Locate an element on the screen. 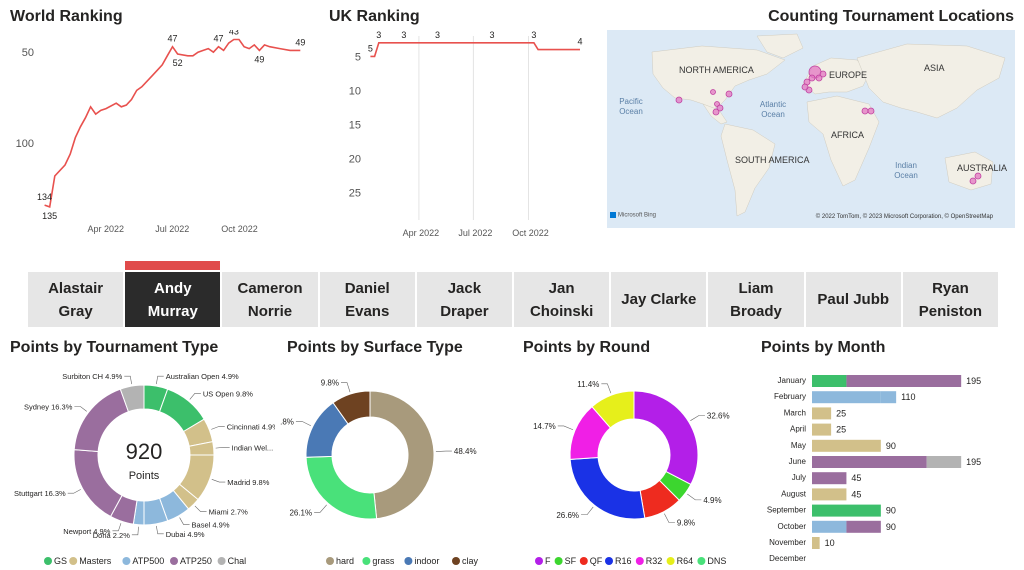  player-name: Andy Murray is located at coordinates (172, 299).